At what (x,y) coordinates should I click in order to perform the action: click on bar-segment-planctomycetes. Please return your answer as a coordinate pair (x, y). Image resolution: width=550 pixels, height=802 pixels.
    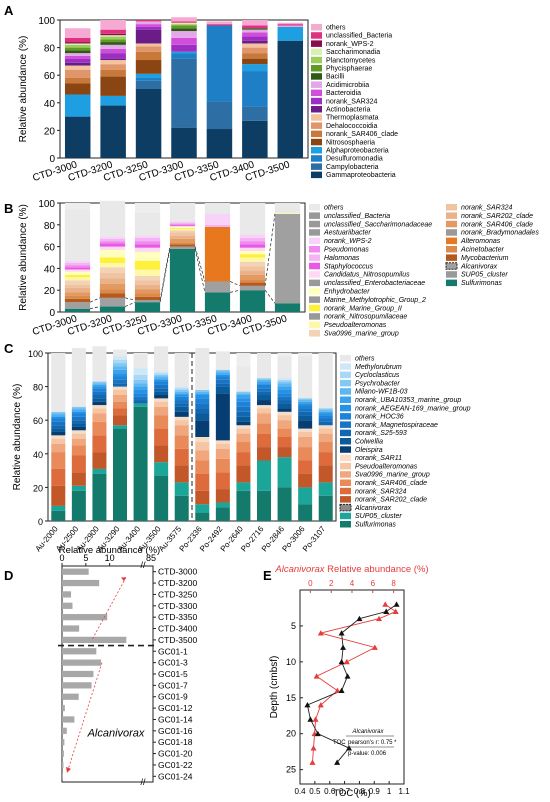
    Looking at the image, I should click on (184, 25).